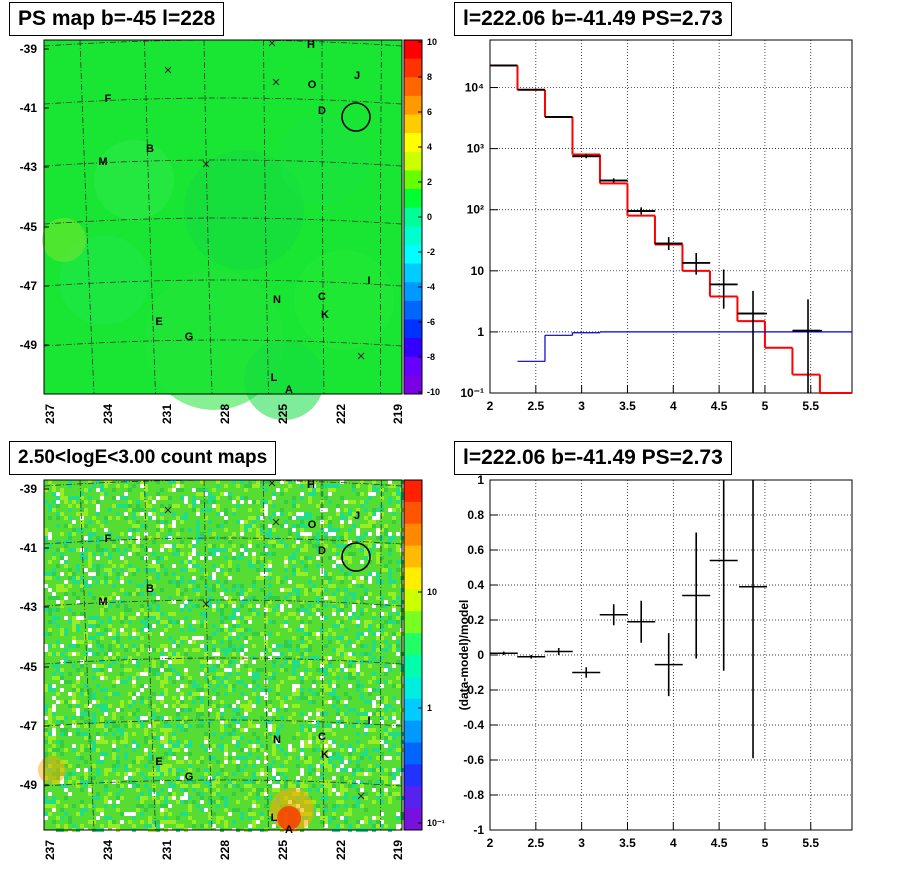 The width and height of the screenshot is (898, 875). What do you see at coordinates (158, 322) in the screenshot?
I see `map-label-e: E` at bounding box center [158, 322].